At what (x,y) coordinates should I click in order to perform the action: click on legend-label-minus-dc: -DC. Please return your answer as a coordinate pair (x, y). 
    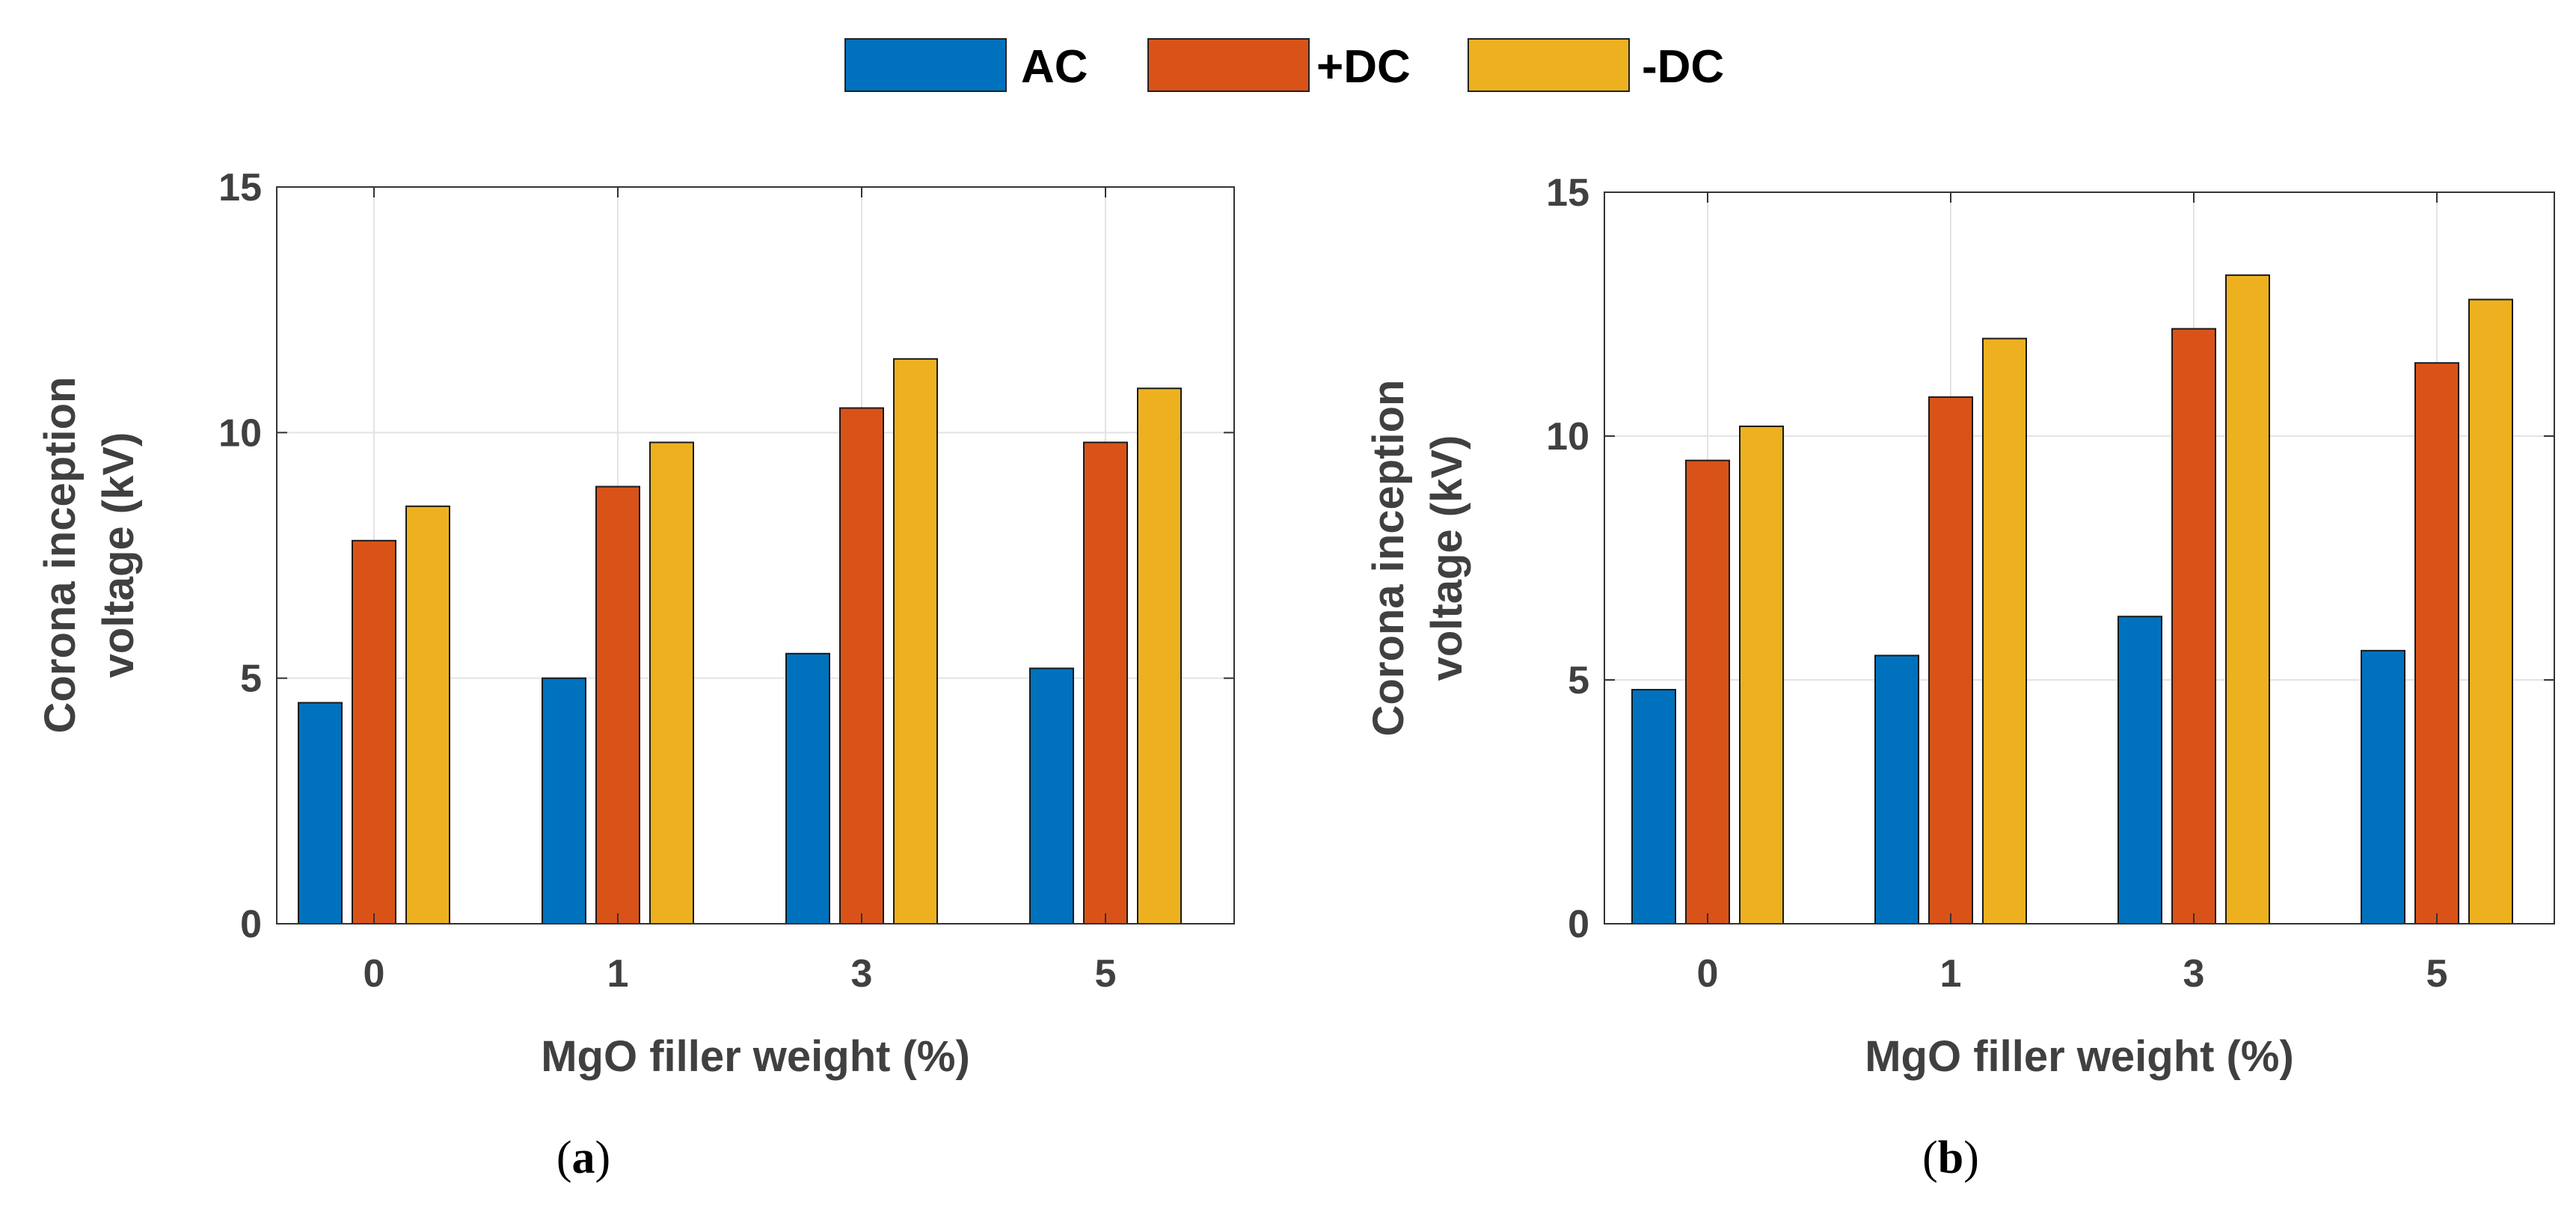
    Looking at the image, I should click on (1683, 67).